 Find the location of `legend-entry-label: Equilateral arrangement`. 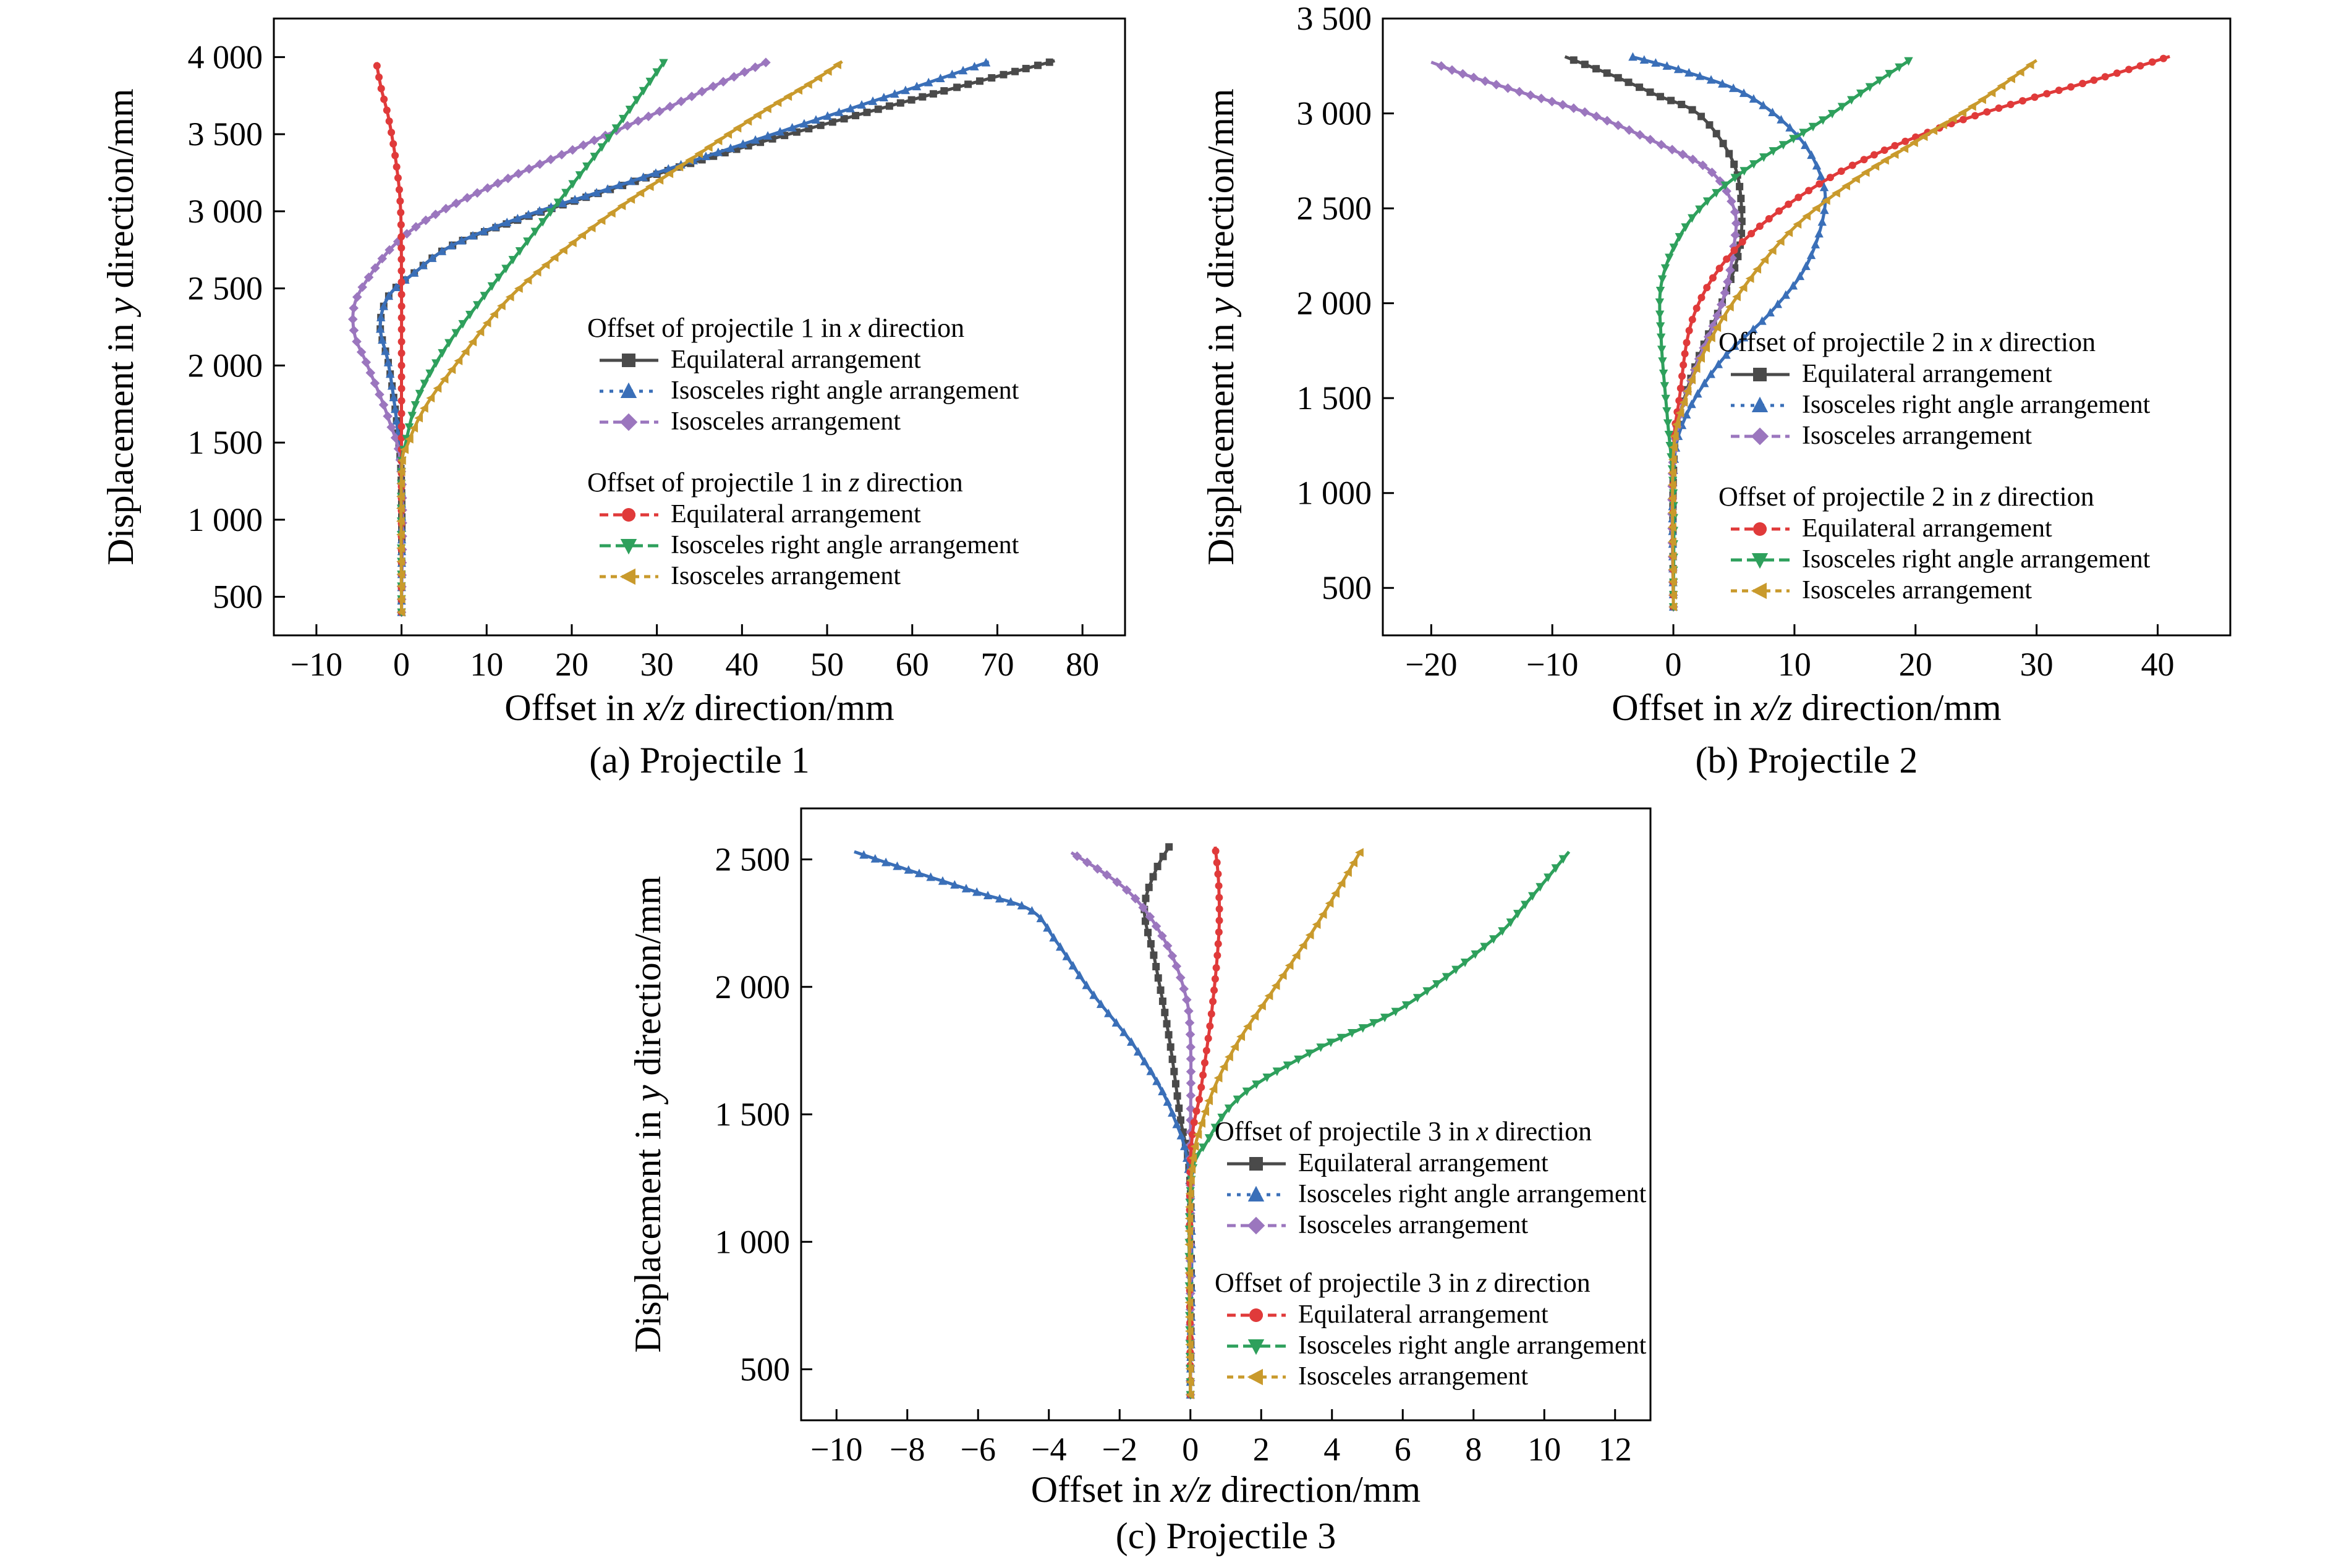

legend-entry-label: Equilateral arrangement is located at coordinates (1423, 1163).